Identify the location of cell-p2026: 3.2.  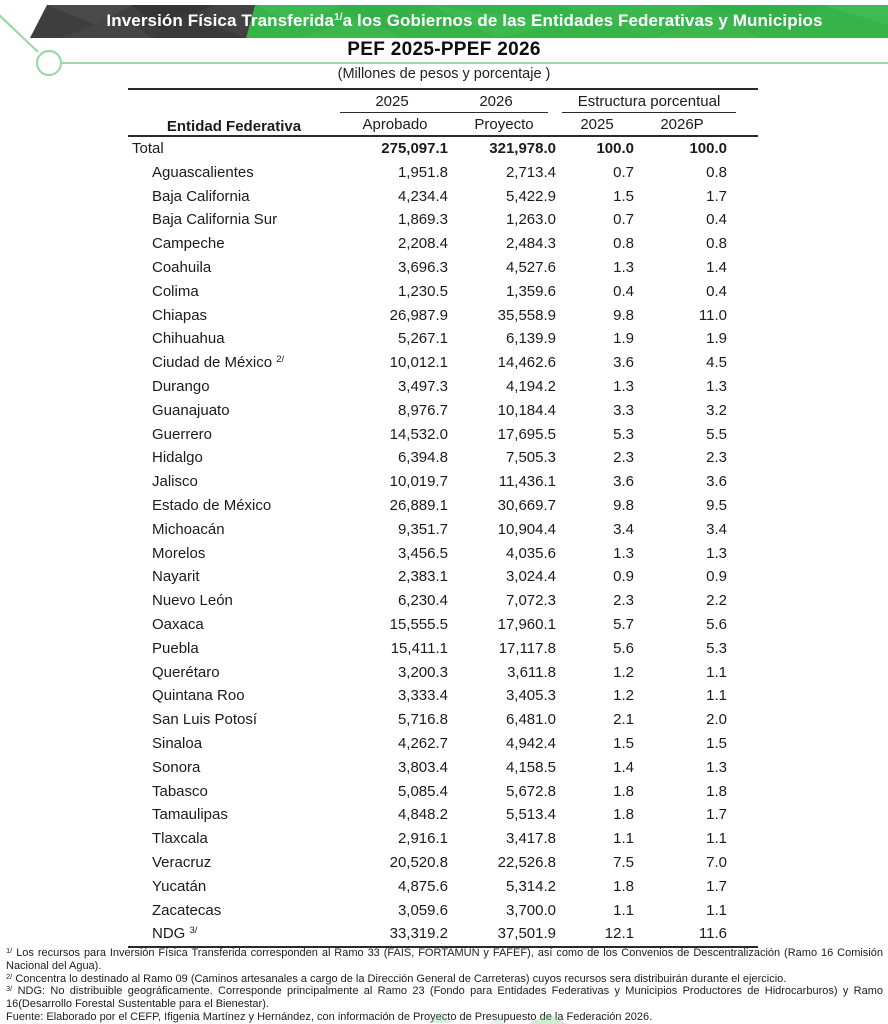
(717, 410).